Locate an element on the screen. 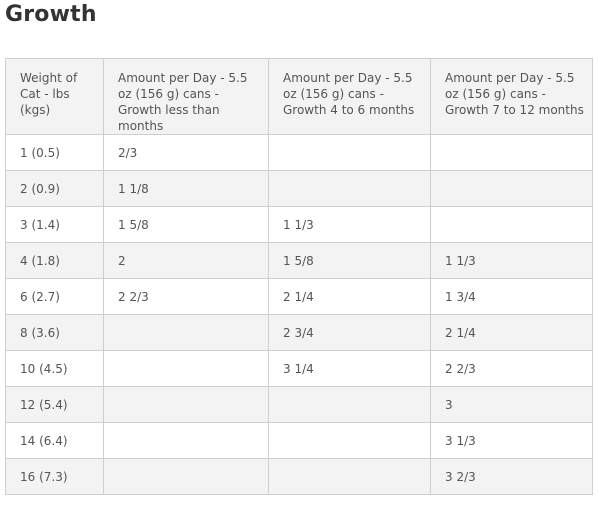 Image resolution: width=599 pixels, height=518 pixels. amount-cell: 3 2/3 is located at coordinates (511, 476).